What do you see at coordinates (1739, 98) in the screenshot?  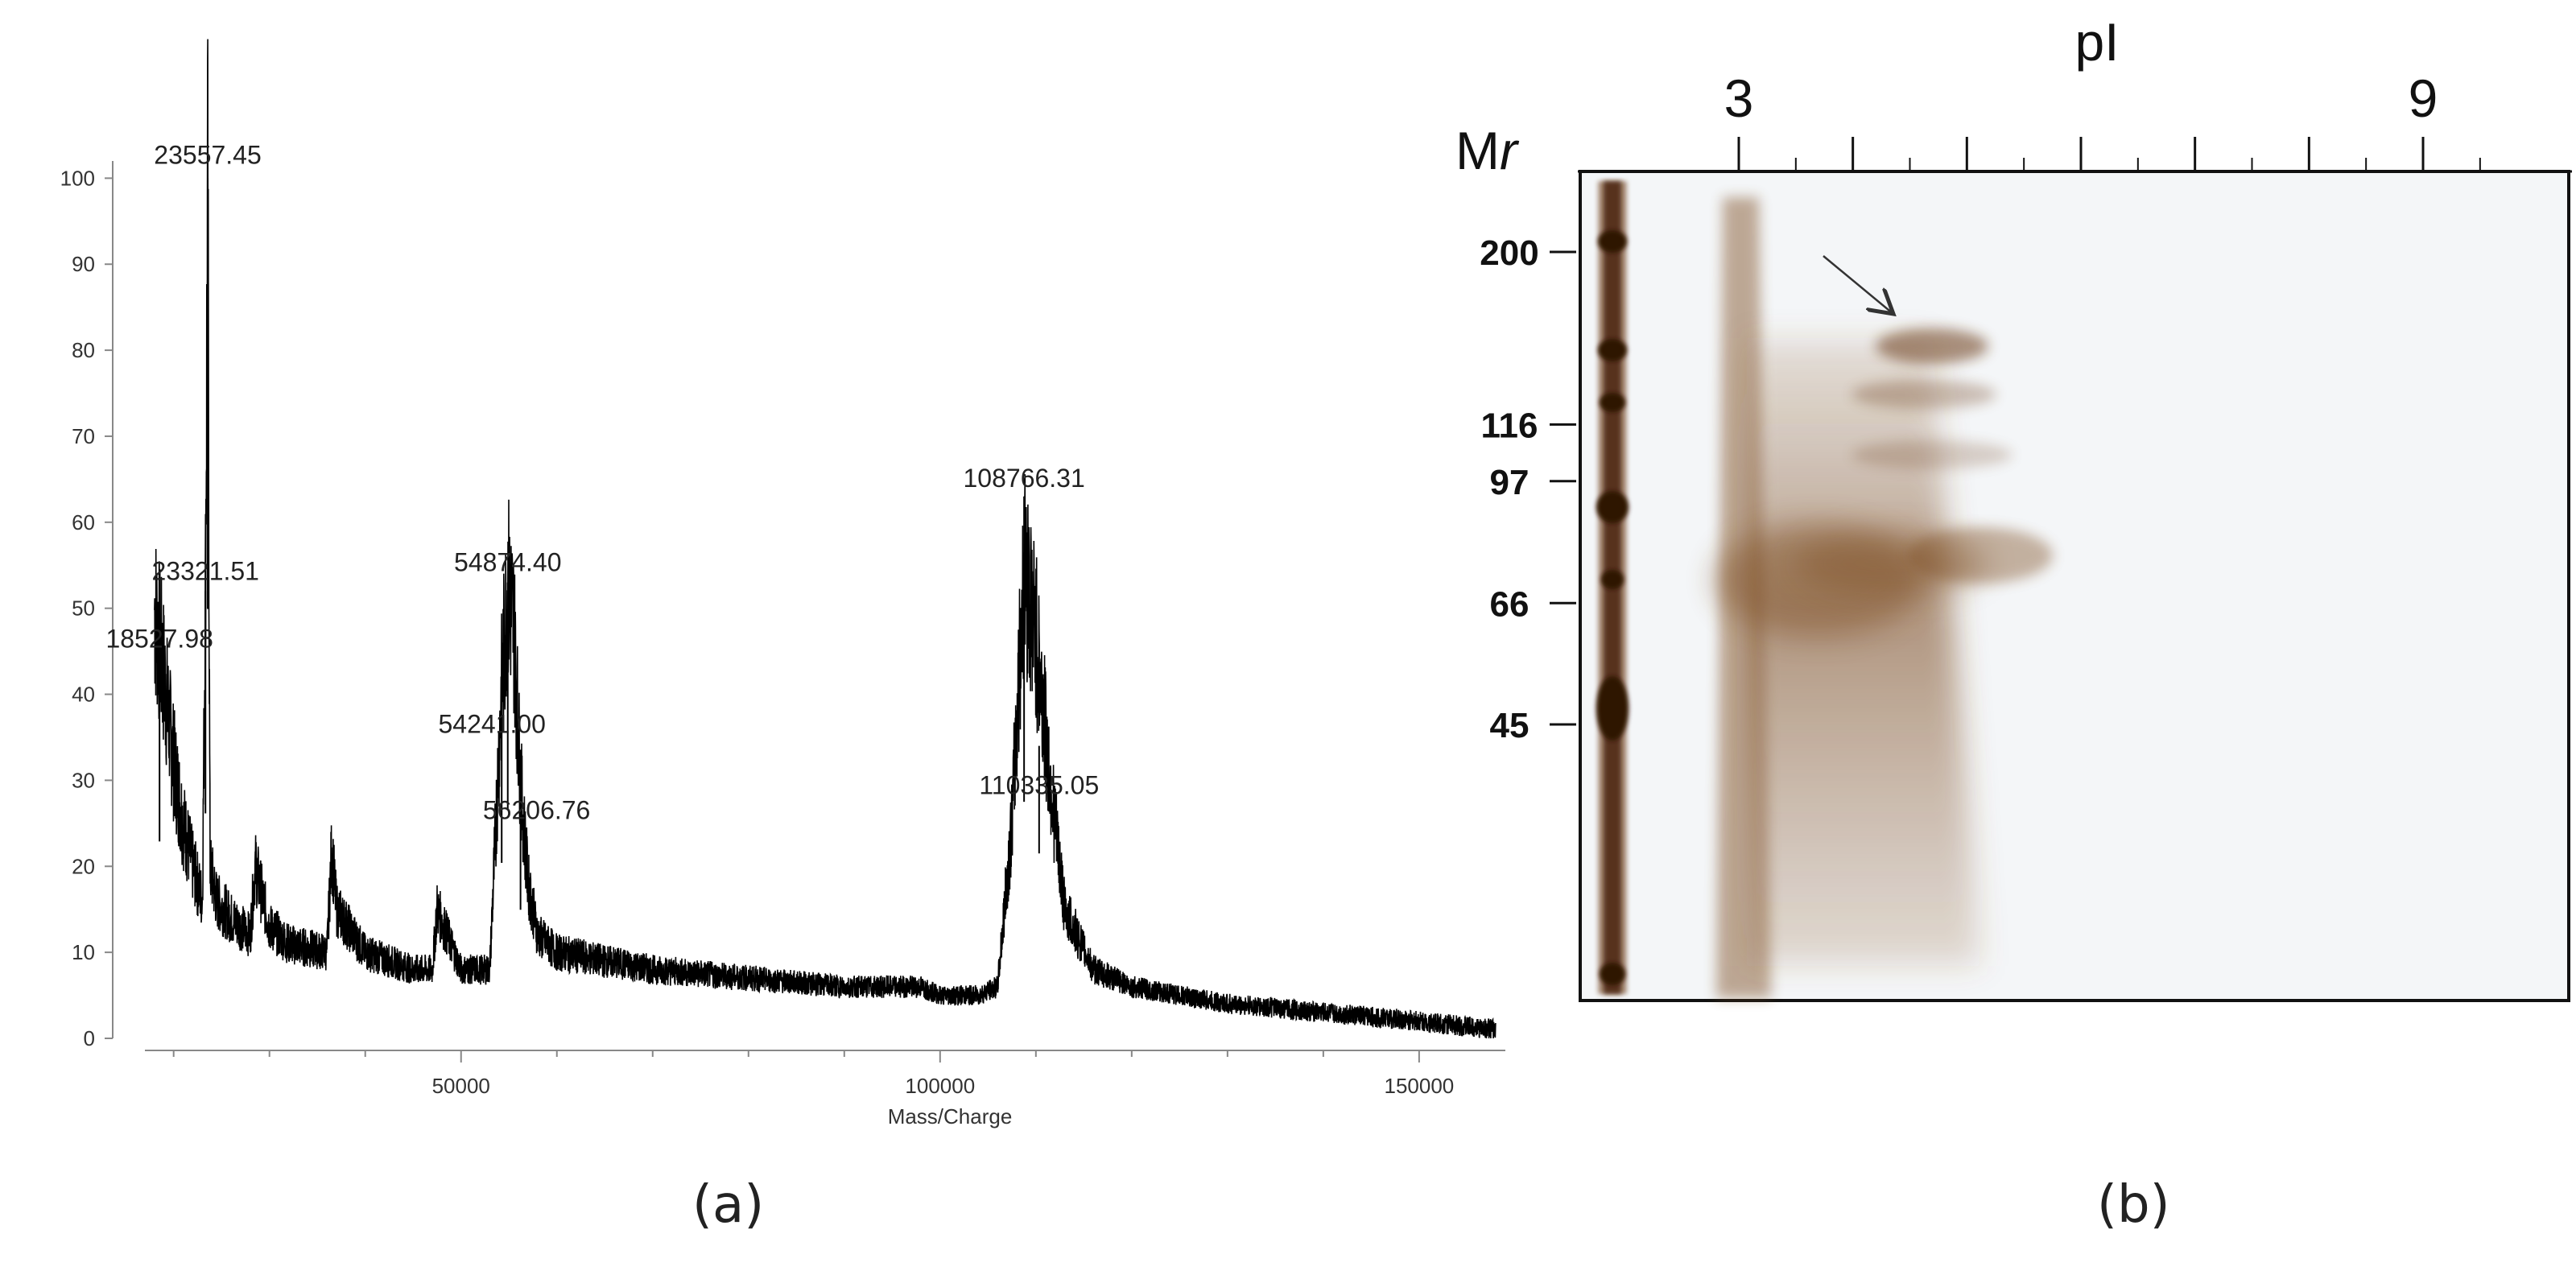 I see `pi-label: 3` at bounding box center [1739, 98].